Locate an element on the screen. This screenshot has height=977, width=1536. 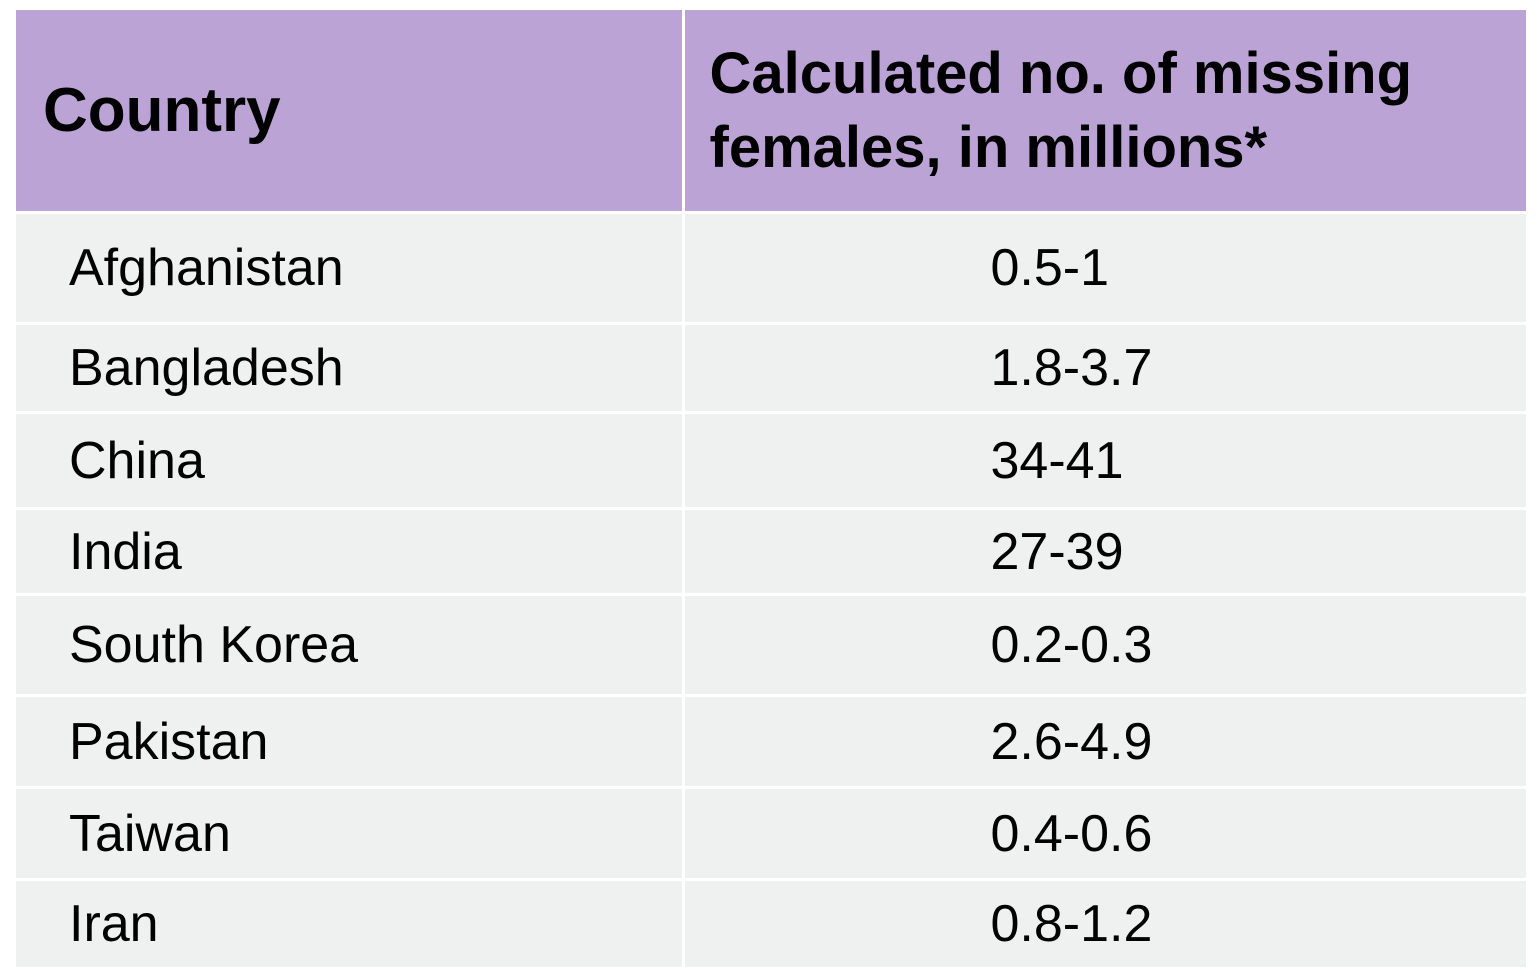
country-cell: China is located at coordinates (350, 461).